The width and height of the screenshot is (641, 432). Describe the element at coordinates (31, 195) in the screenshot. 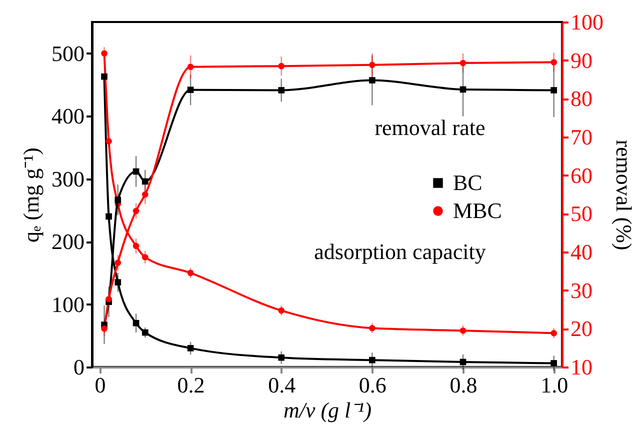

I see `y-axis-title: qₑ (mg g⁻¹)` at that location.